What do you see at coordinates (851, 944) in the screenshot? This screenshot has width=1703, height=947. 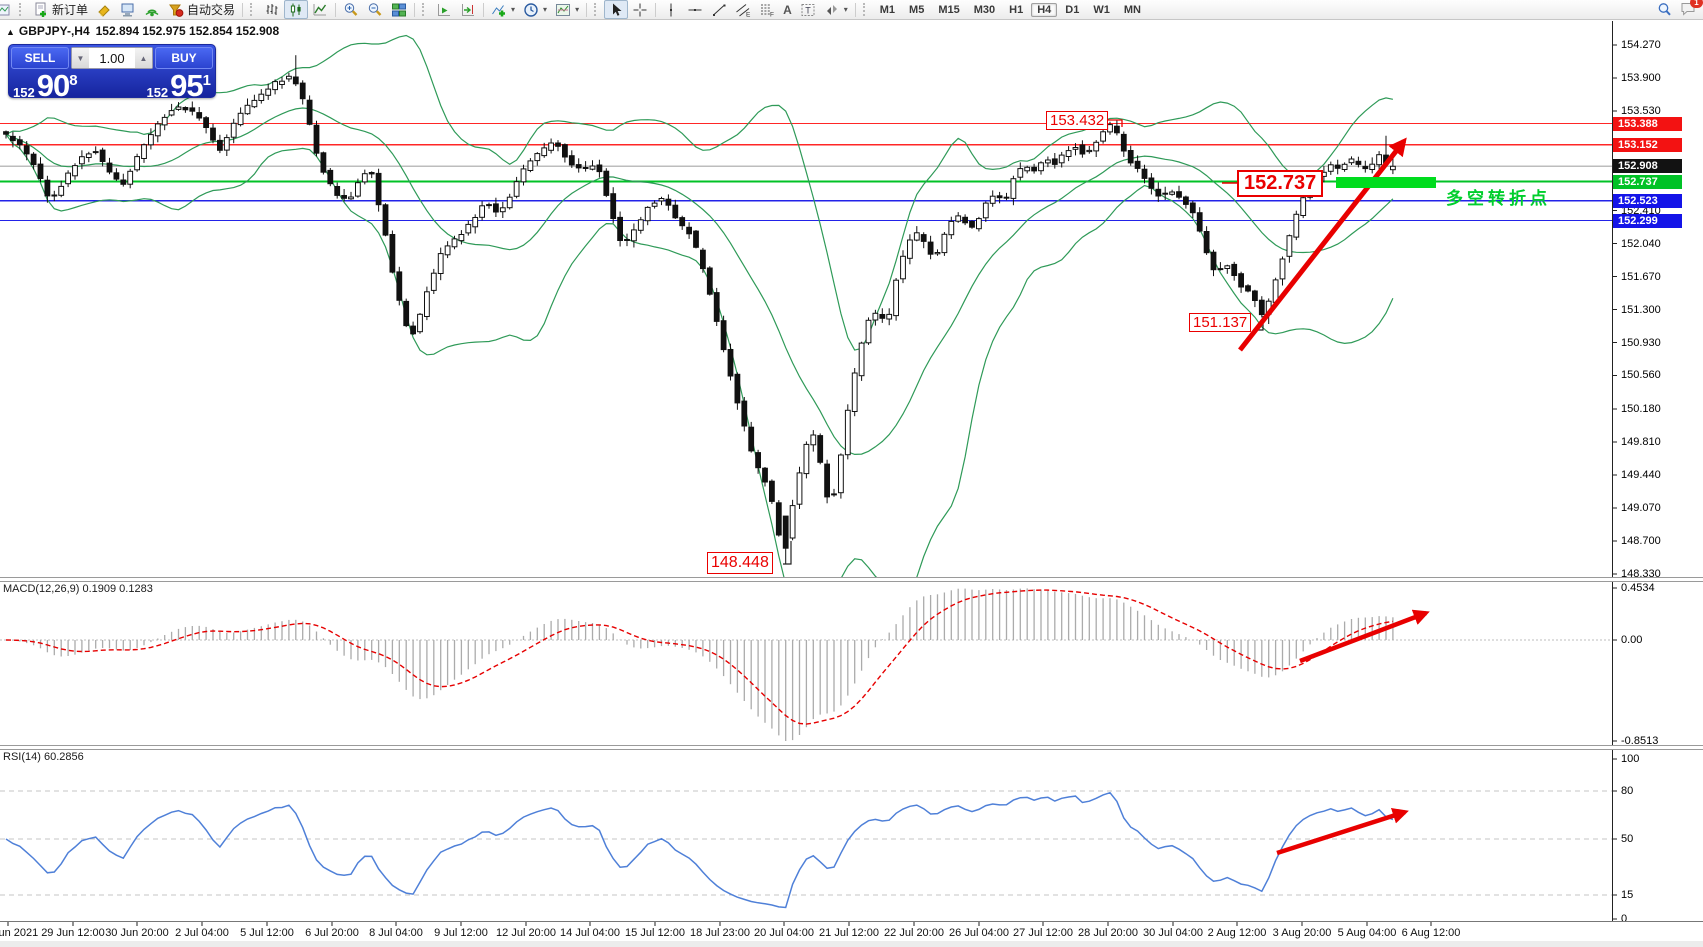 I see `window-bottom-edge` at bounding box center [851, 944].